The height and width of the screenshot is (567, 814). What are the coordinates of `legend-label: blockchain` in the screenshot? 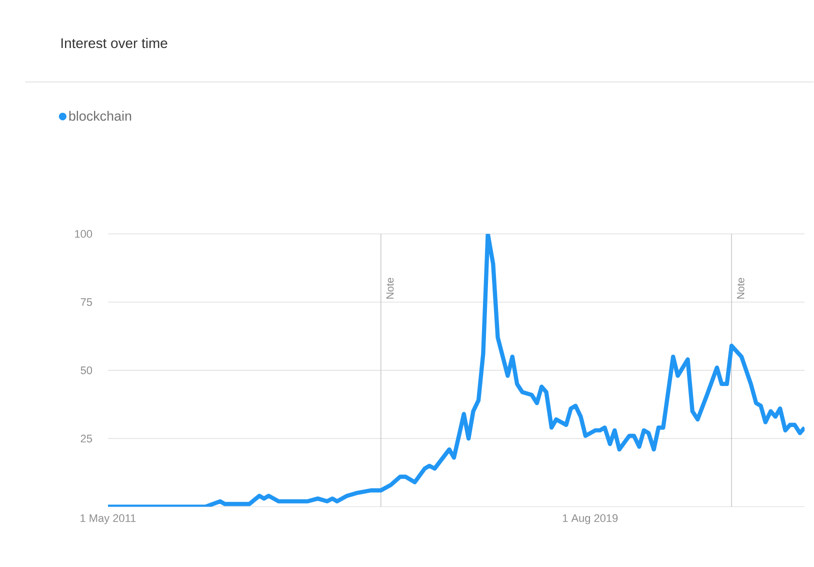 It's located at (100, 116).